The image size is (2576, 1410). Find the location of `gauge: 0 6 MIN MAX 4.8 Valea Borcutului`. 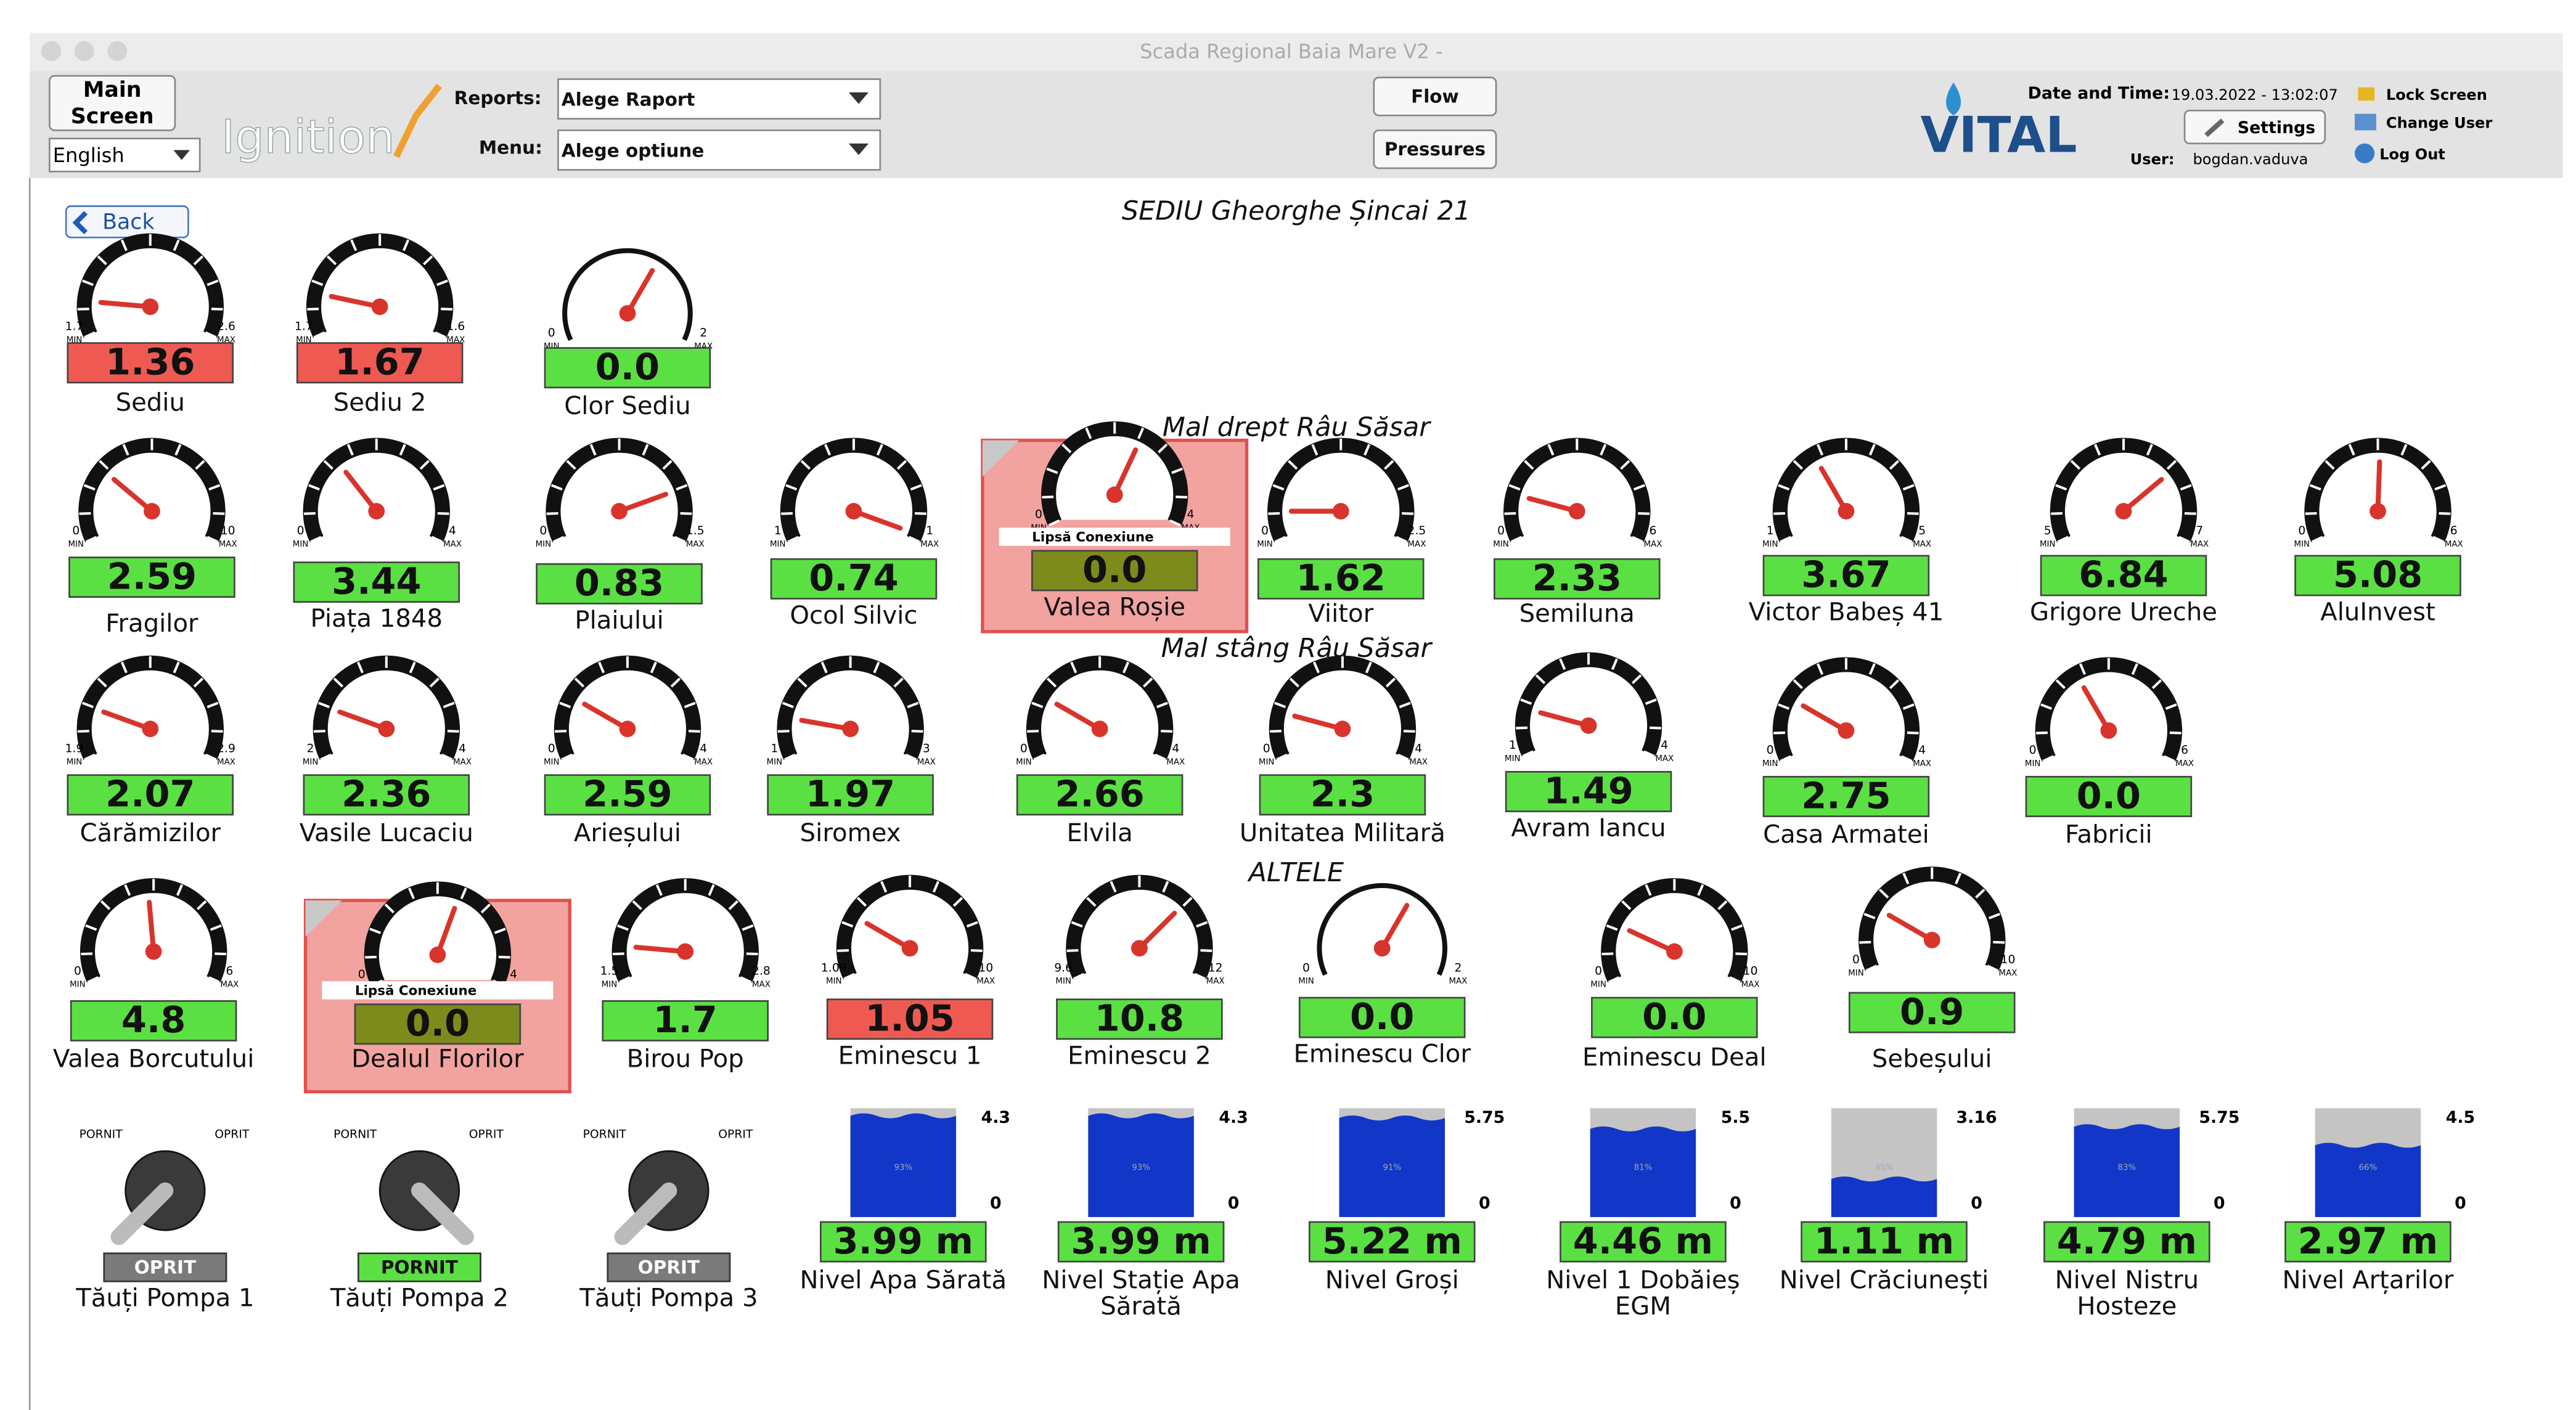

gauge: 0 6 MIN MAX 4.8 Valea Borcutului is located at coordinates (153, 976).